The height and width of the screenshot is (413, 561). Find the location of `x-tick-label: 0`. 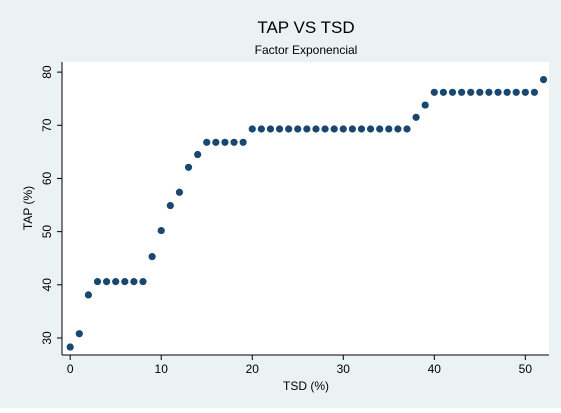

x-tick-label: 0 is located at coordinates (70, 369).